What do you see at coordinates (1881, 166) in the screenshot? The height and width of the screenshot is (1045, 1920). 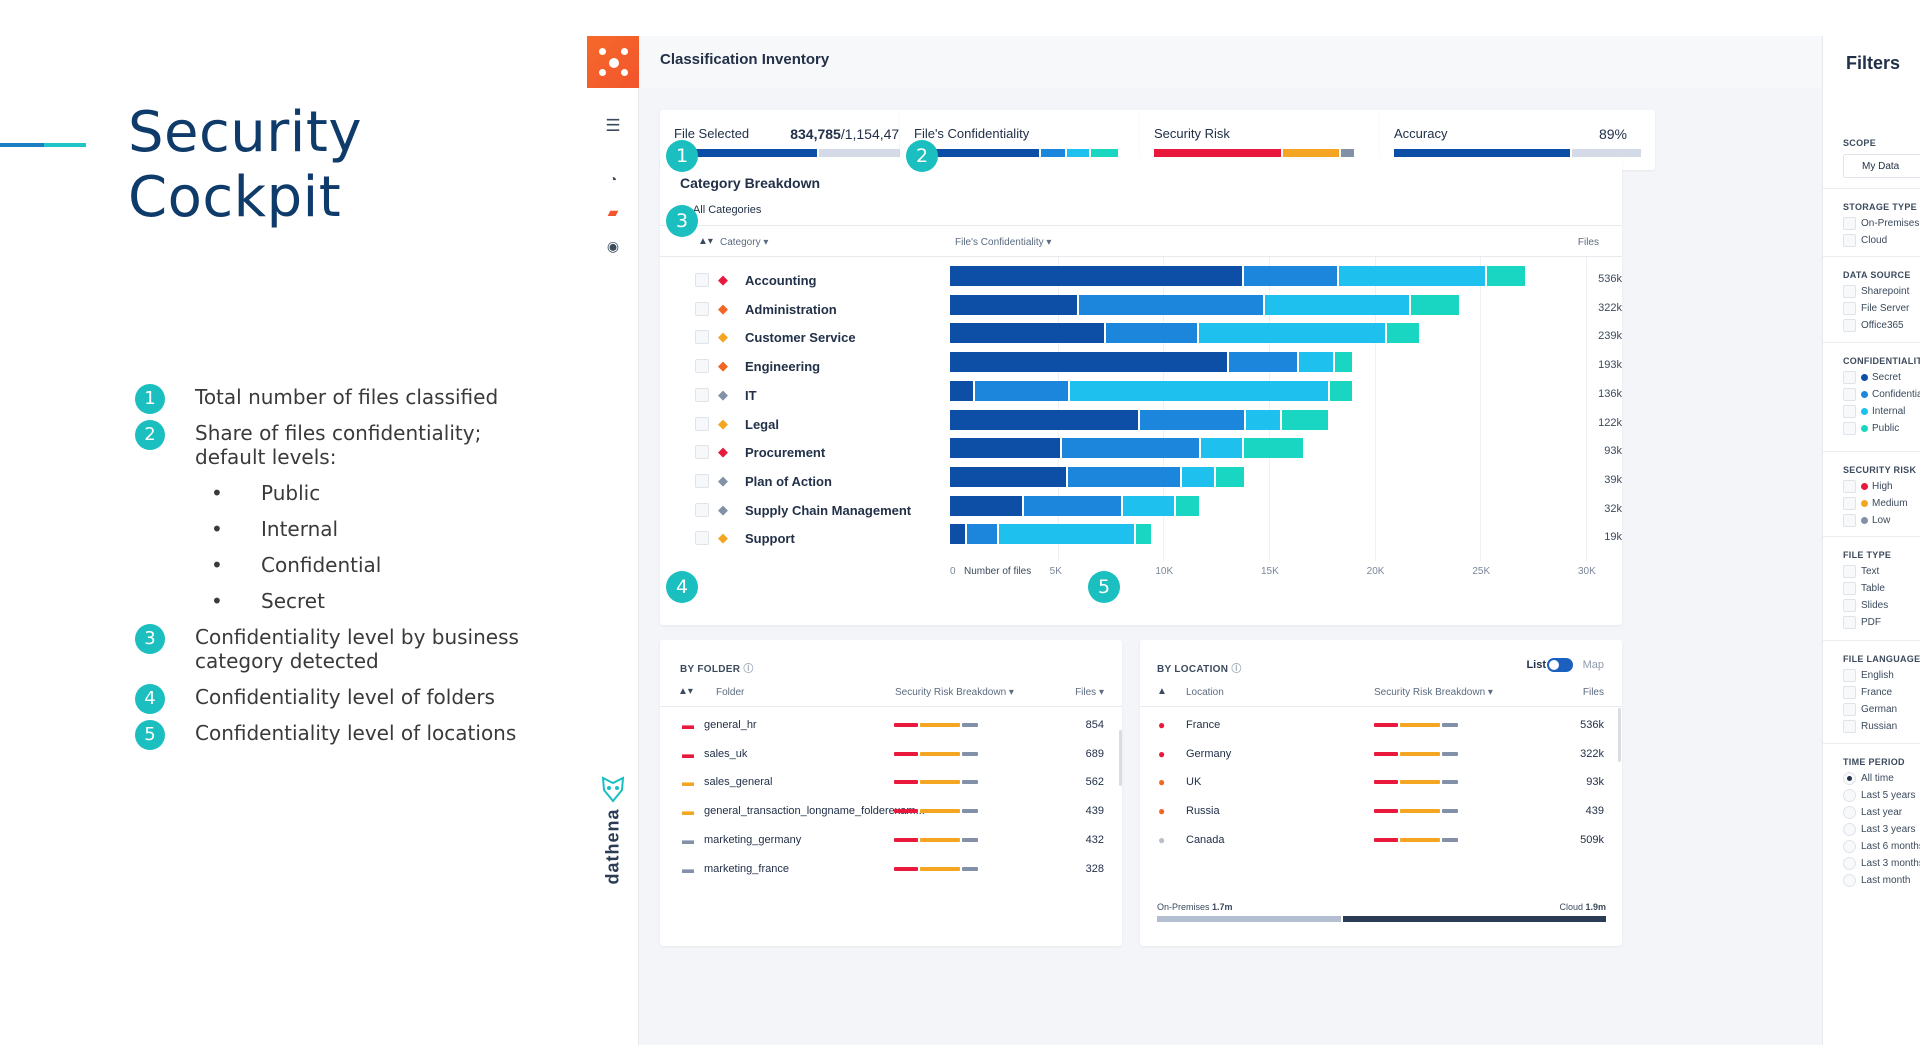 I see `scope-select: My Data` at bounding box center [1881, 166].